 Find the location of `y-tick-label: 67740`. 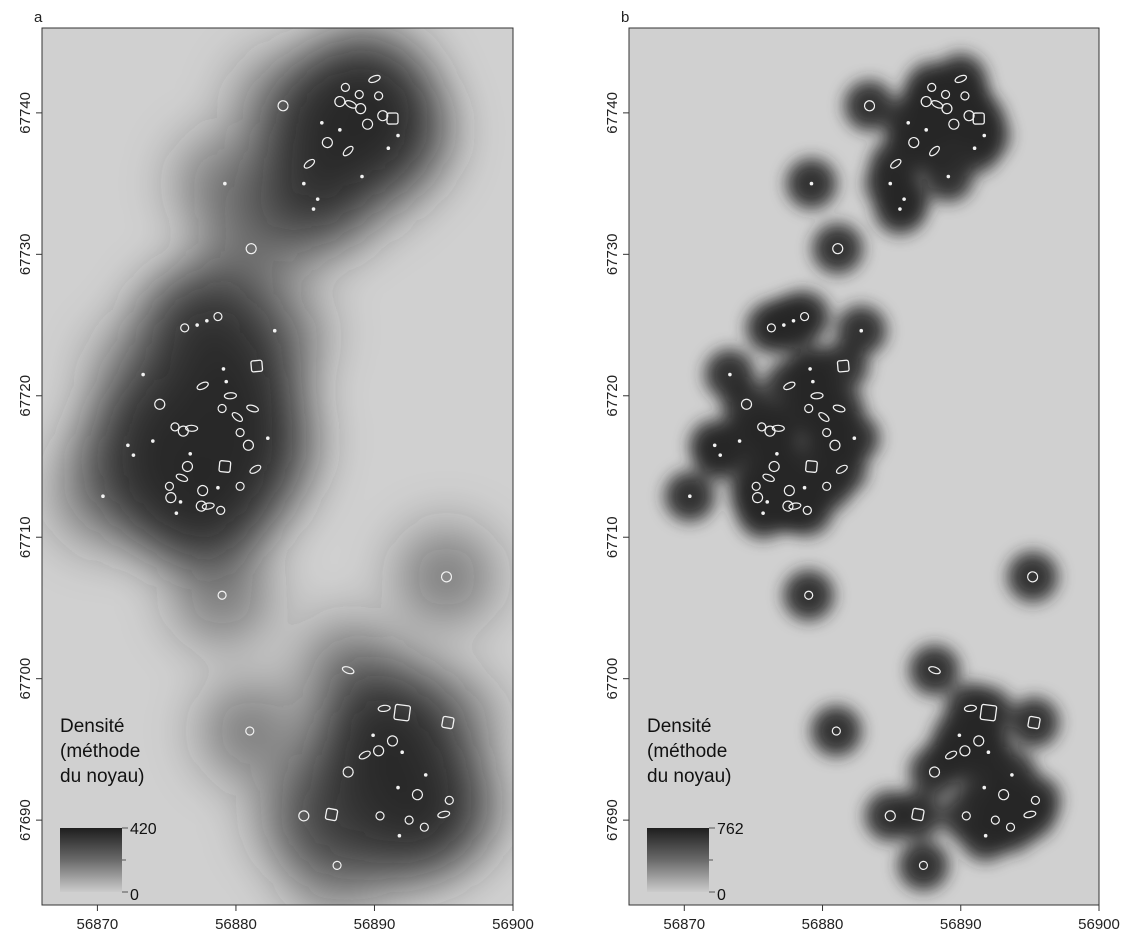

y-tick-label: 67740 is located at coordinates (25, 113).